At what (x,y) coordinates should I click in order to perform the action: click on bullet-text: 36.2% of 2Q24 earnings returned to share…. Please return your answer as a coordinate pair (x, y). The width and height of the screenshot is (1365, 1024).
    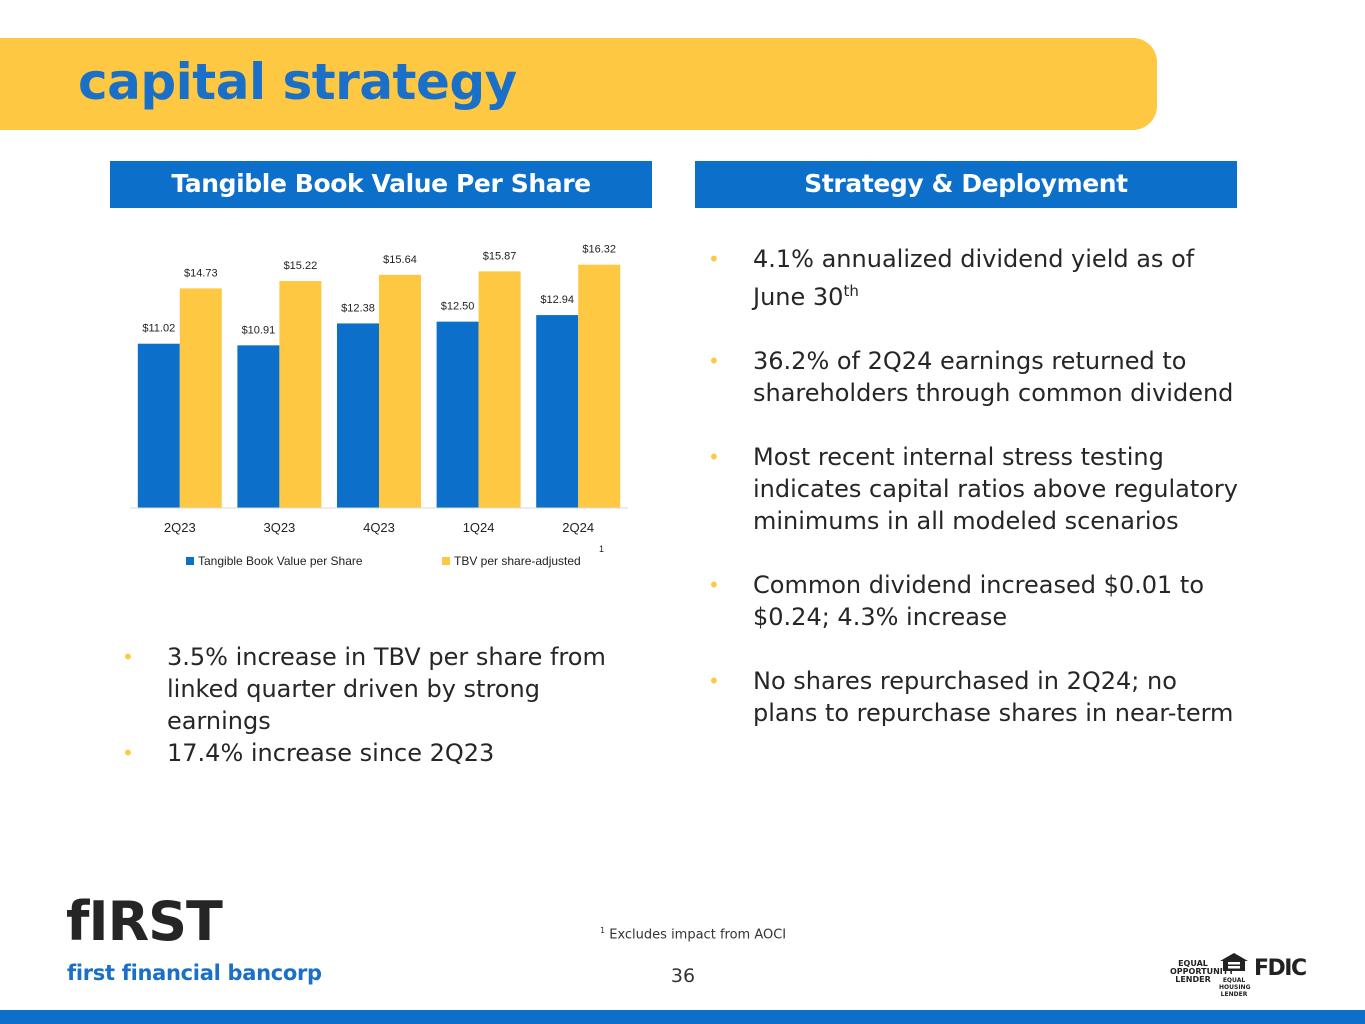
    Looking at the image, I should click on (993, 377).